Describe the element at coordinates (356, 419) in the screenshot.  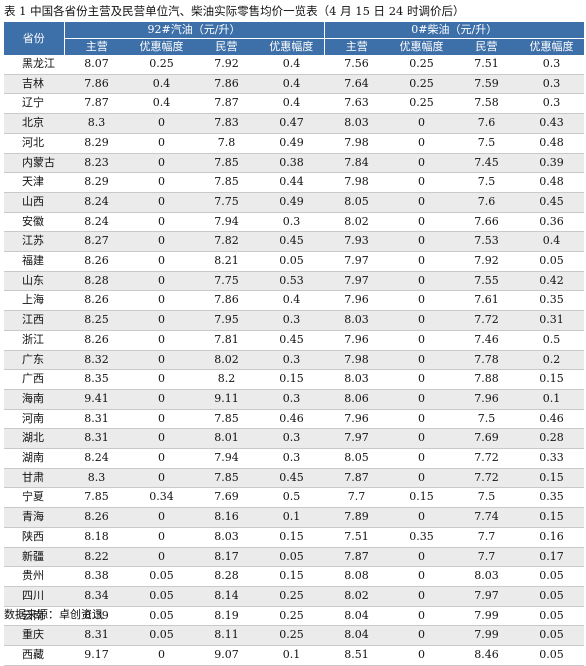
I see `value-cell: 7.96` at that location.